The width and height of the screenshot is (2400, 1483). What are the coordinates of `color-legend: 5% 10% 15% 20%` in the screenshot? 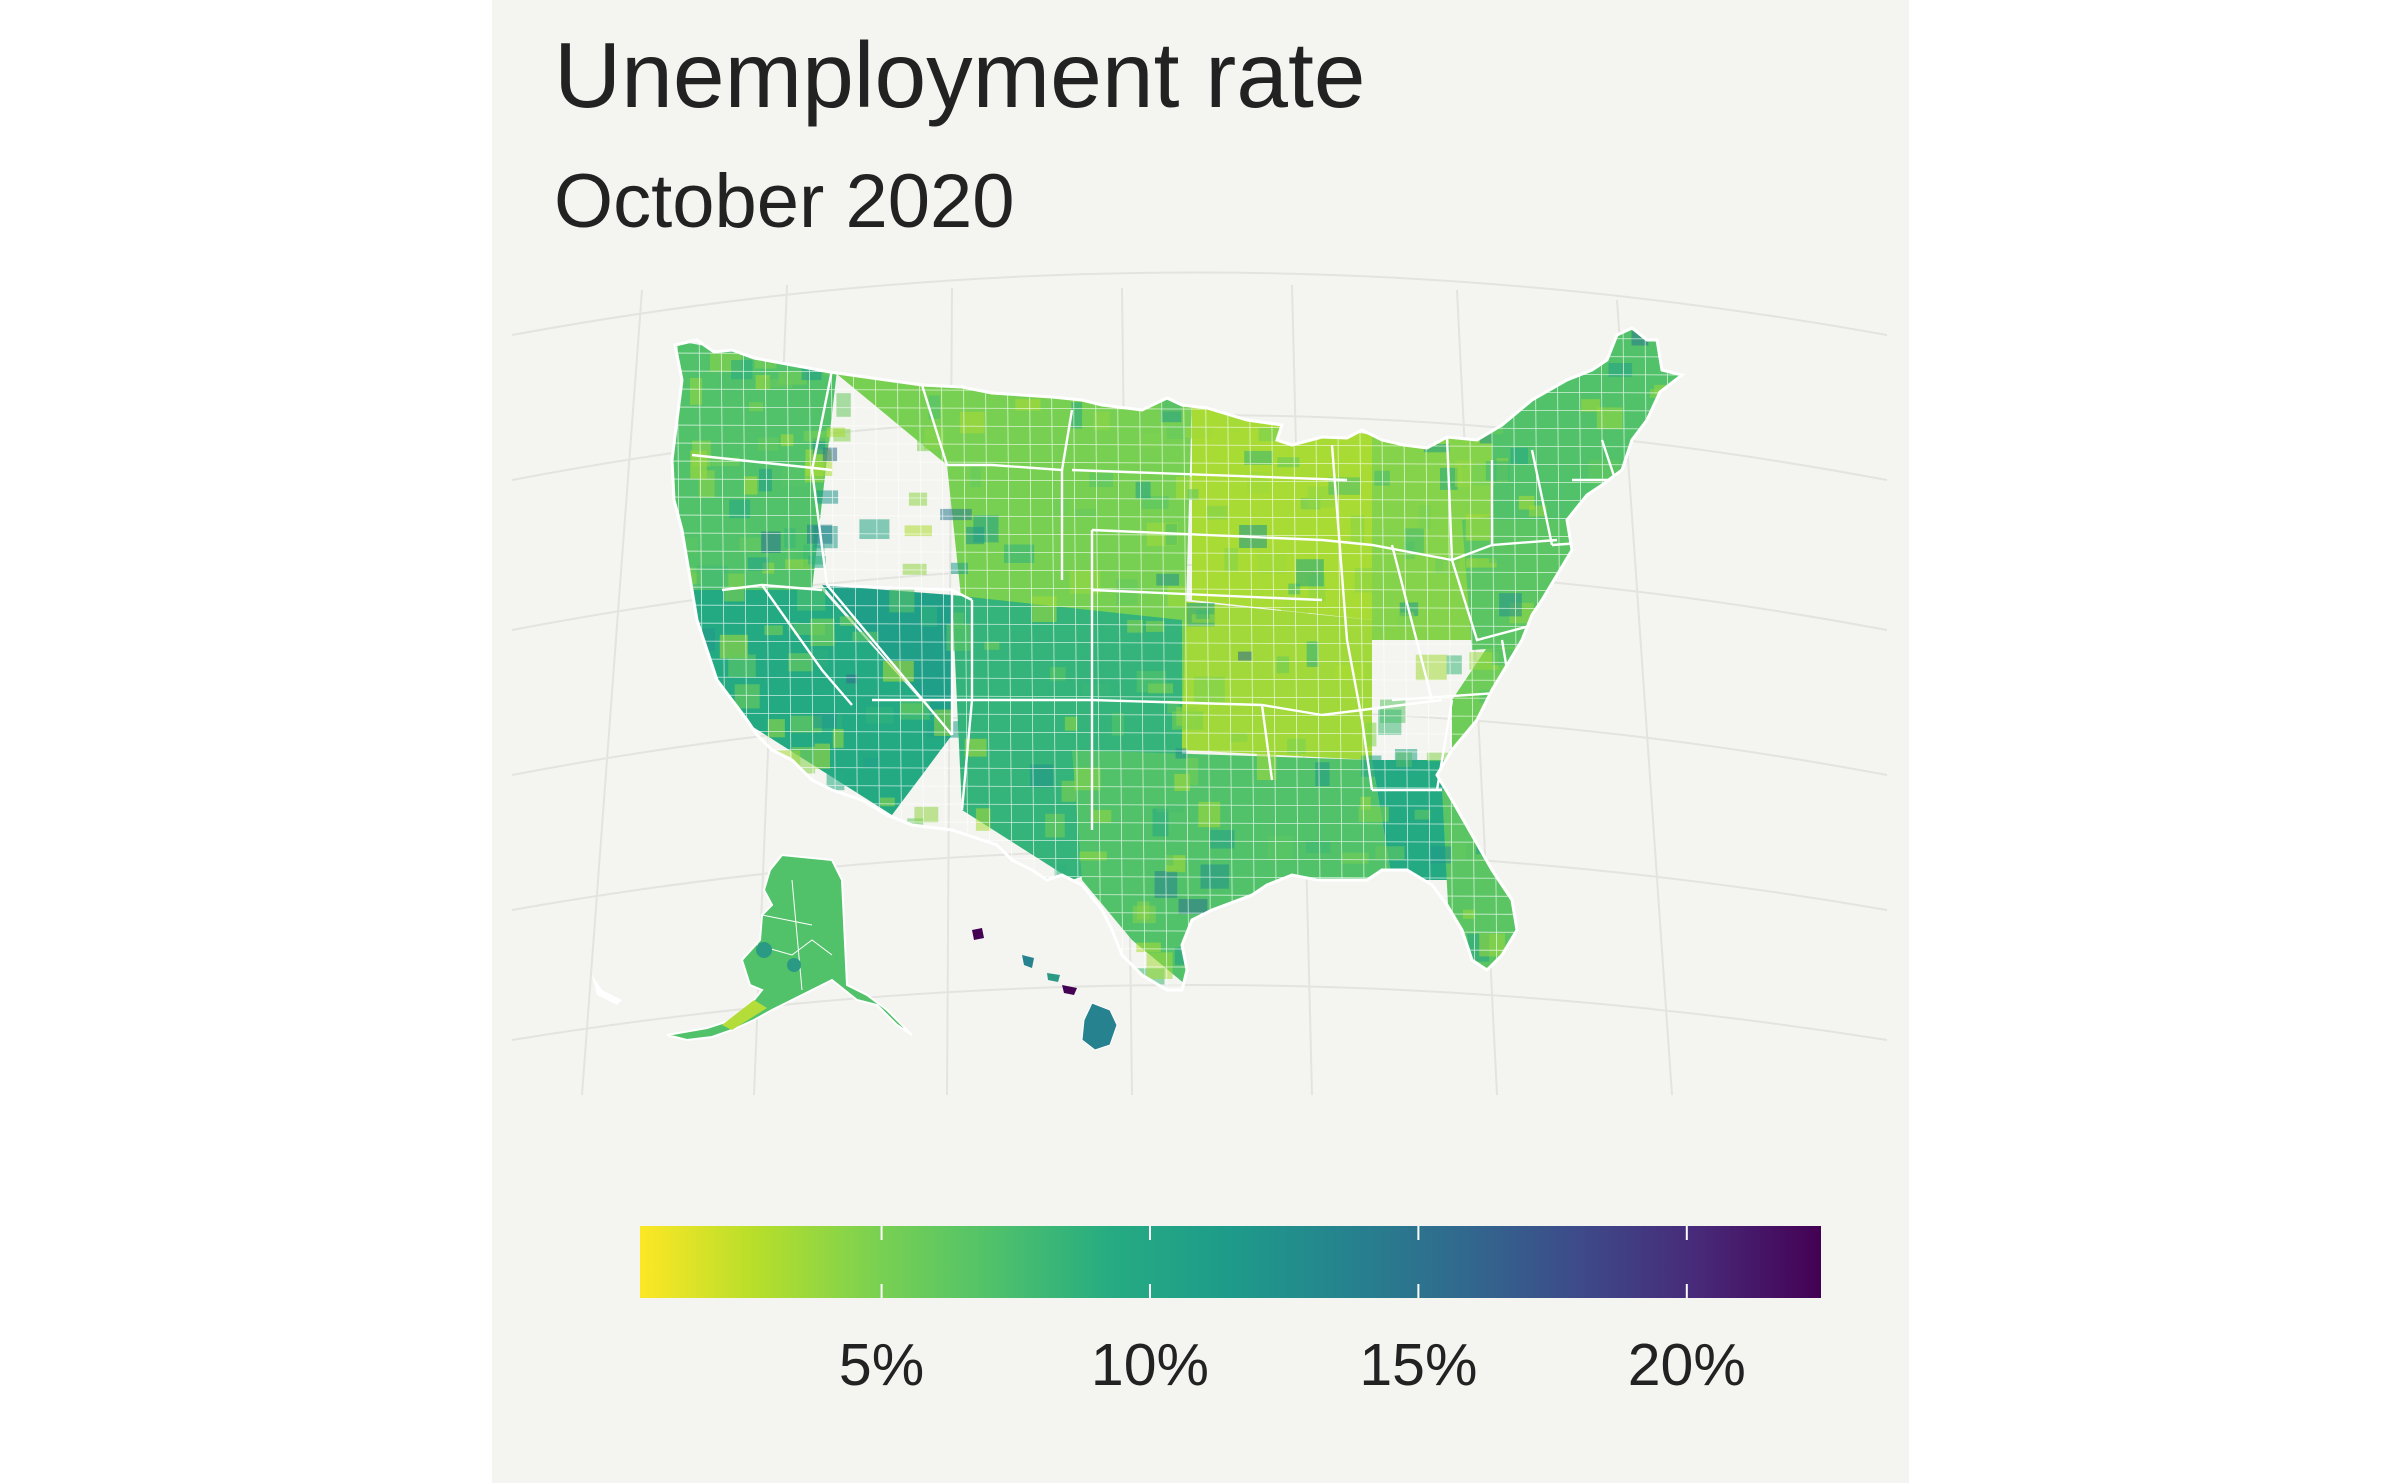 It's located at (1230, 1312).